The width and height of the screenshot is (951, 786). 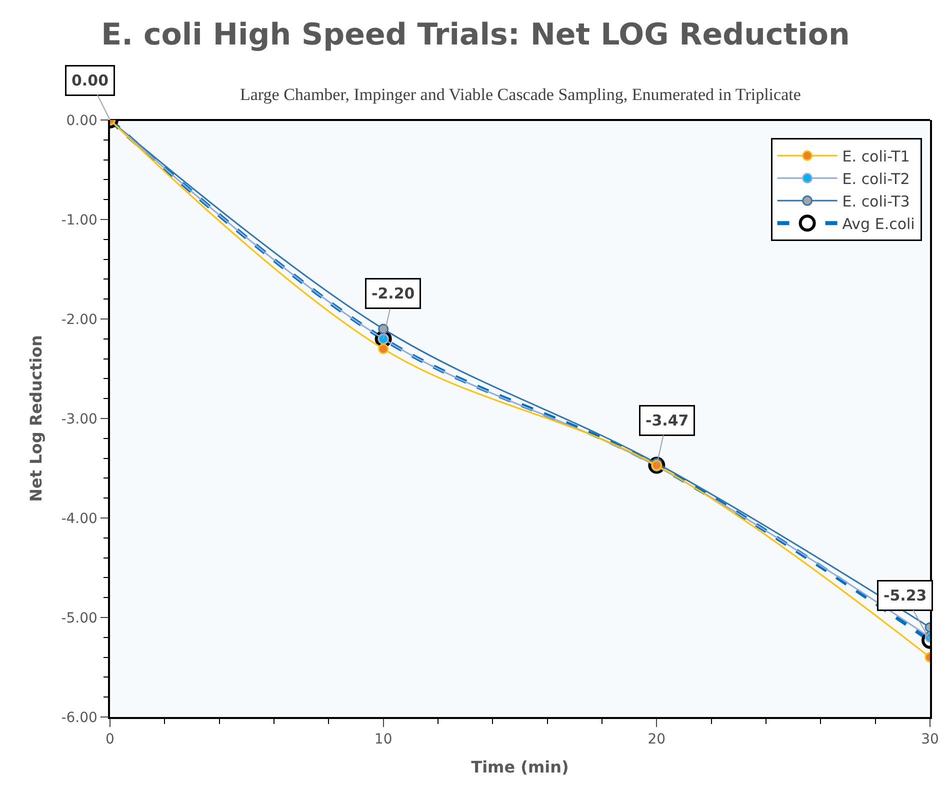 I want to click on x-tick-label: 30, so click(x=930, y=740).